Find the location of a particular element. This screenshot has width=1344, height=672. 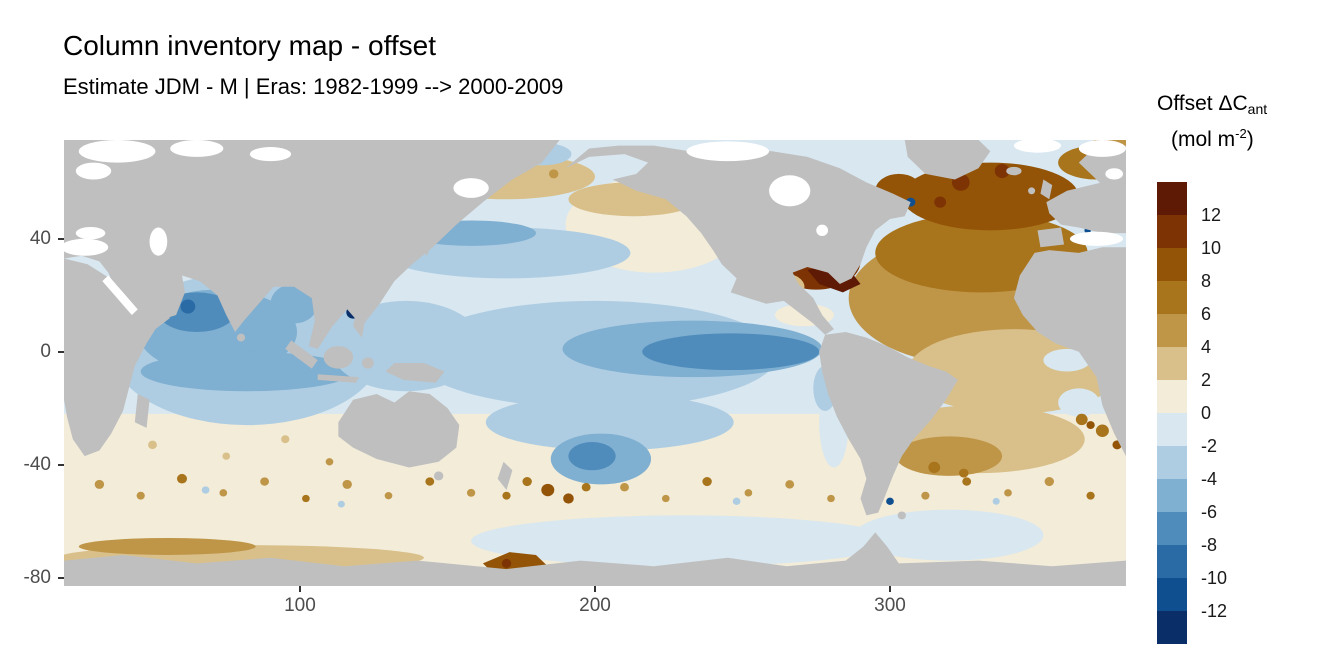

red-sea-white is located at coordinates (120, 295).